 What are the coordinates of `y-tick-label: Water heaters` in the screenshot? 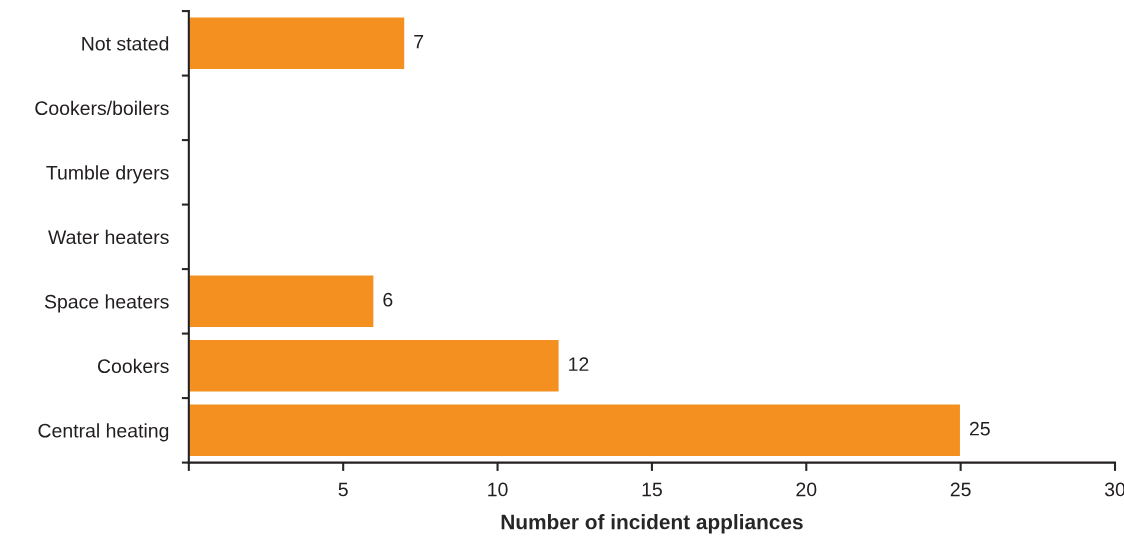 It's located at (108, 237).